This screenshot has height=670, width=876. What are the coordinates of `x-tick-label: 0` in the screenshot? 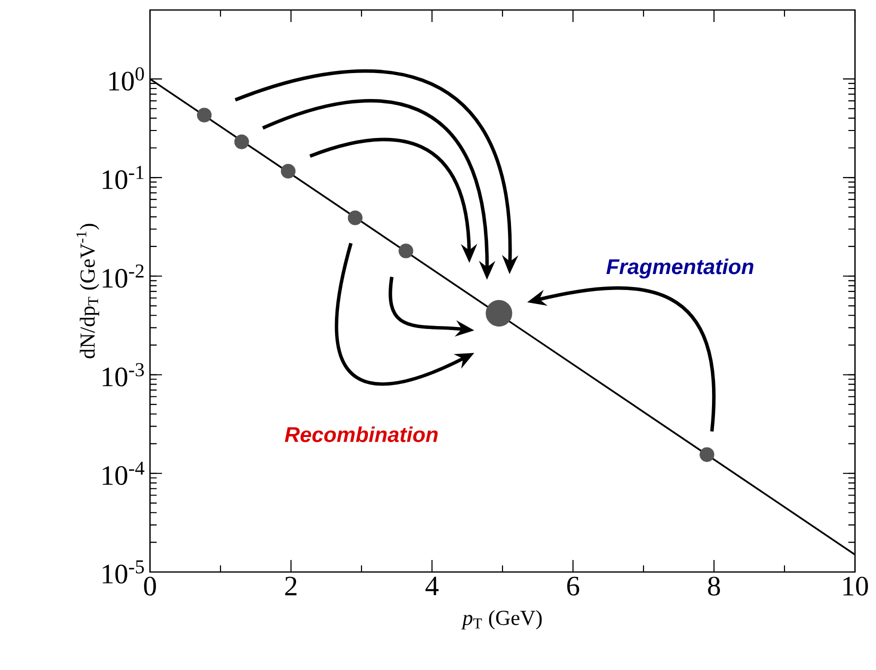 It's located at (150, 586).